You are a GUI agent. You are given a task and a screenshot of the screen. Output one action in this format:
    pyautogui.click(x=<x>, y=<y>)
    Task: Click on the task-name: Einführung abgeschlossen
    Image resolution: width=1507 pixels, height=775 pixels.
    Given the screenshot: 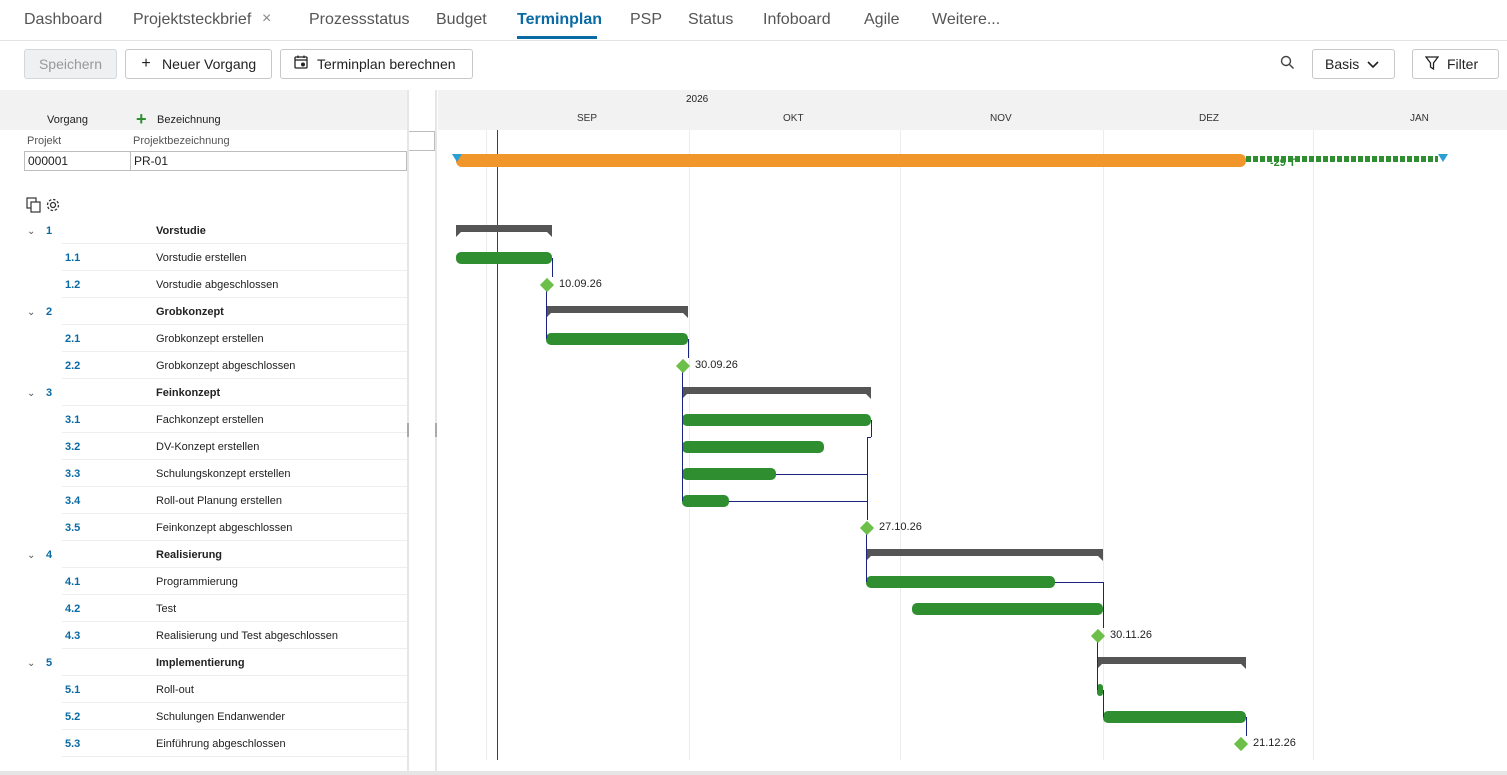 What is the action you would take?
    pyautogui.click(x=221, y=744)
    